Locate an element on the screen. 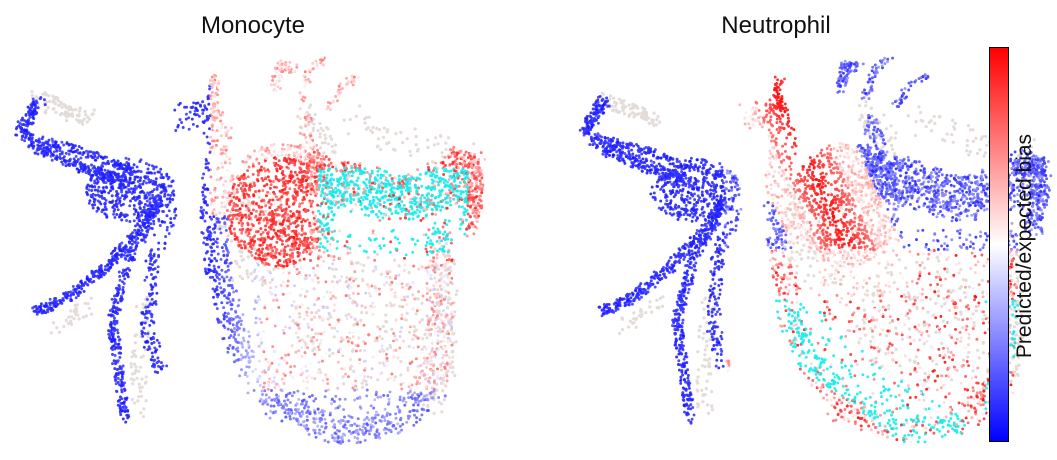 The image size is (1057, 460). colorbar-label: Predicted/expected bias is located at coordinates (1024, 246).